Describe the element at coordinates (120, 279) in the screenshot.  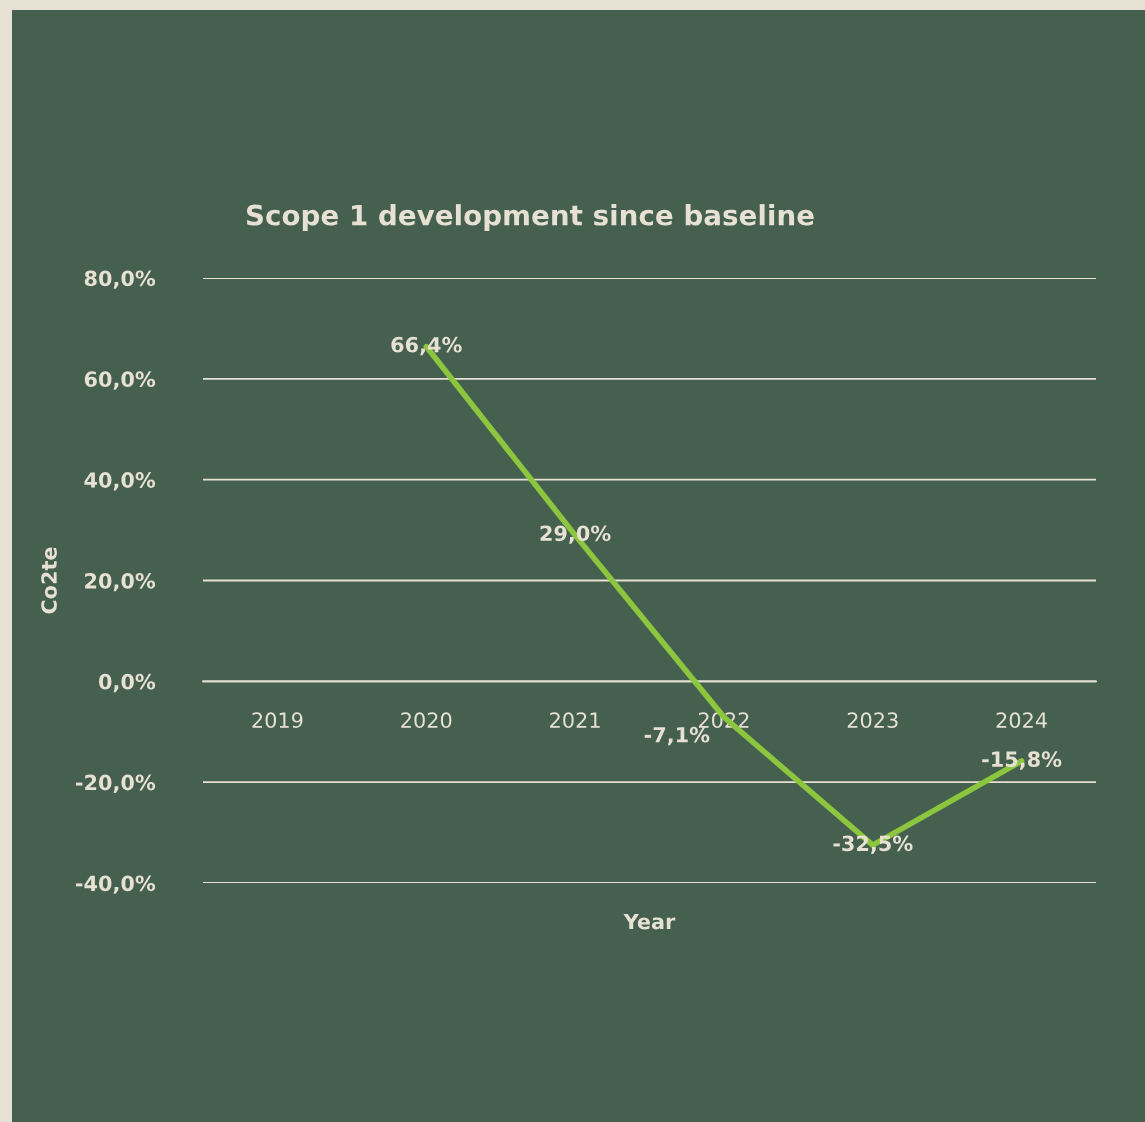
I see `y-tick-label: 80,0%` at that location.